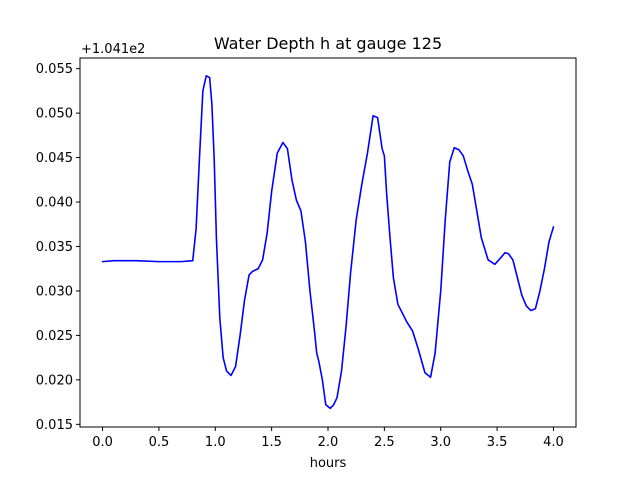  Describe the element at coordinates (328, 43) in the screenshot. I see `chart-title: Water Depth h at gauge 125` at that location.